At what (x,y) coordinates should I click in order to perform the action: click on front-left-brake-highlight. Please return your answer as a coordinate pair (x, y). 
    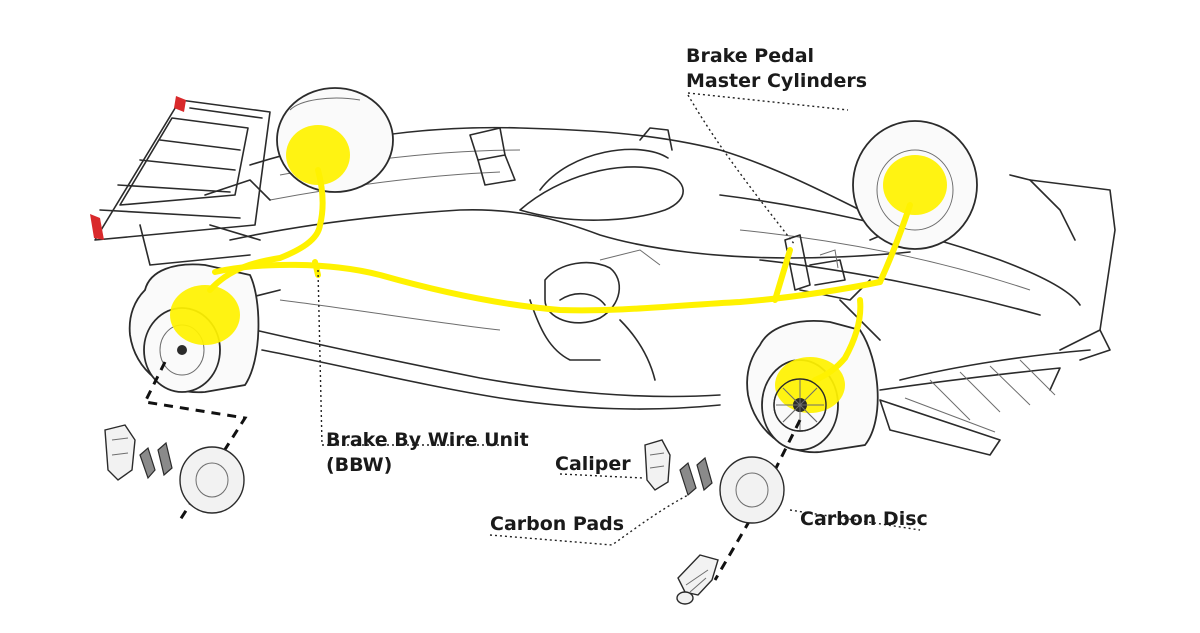
    Looking at the image, I should click on (810, 385).